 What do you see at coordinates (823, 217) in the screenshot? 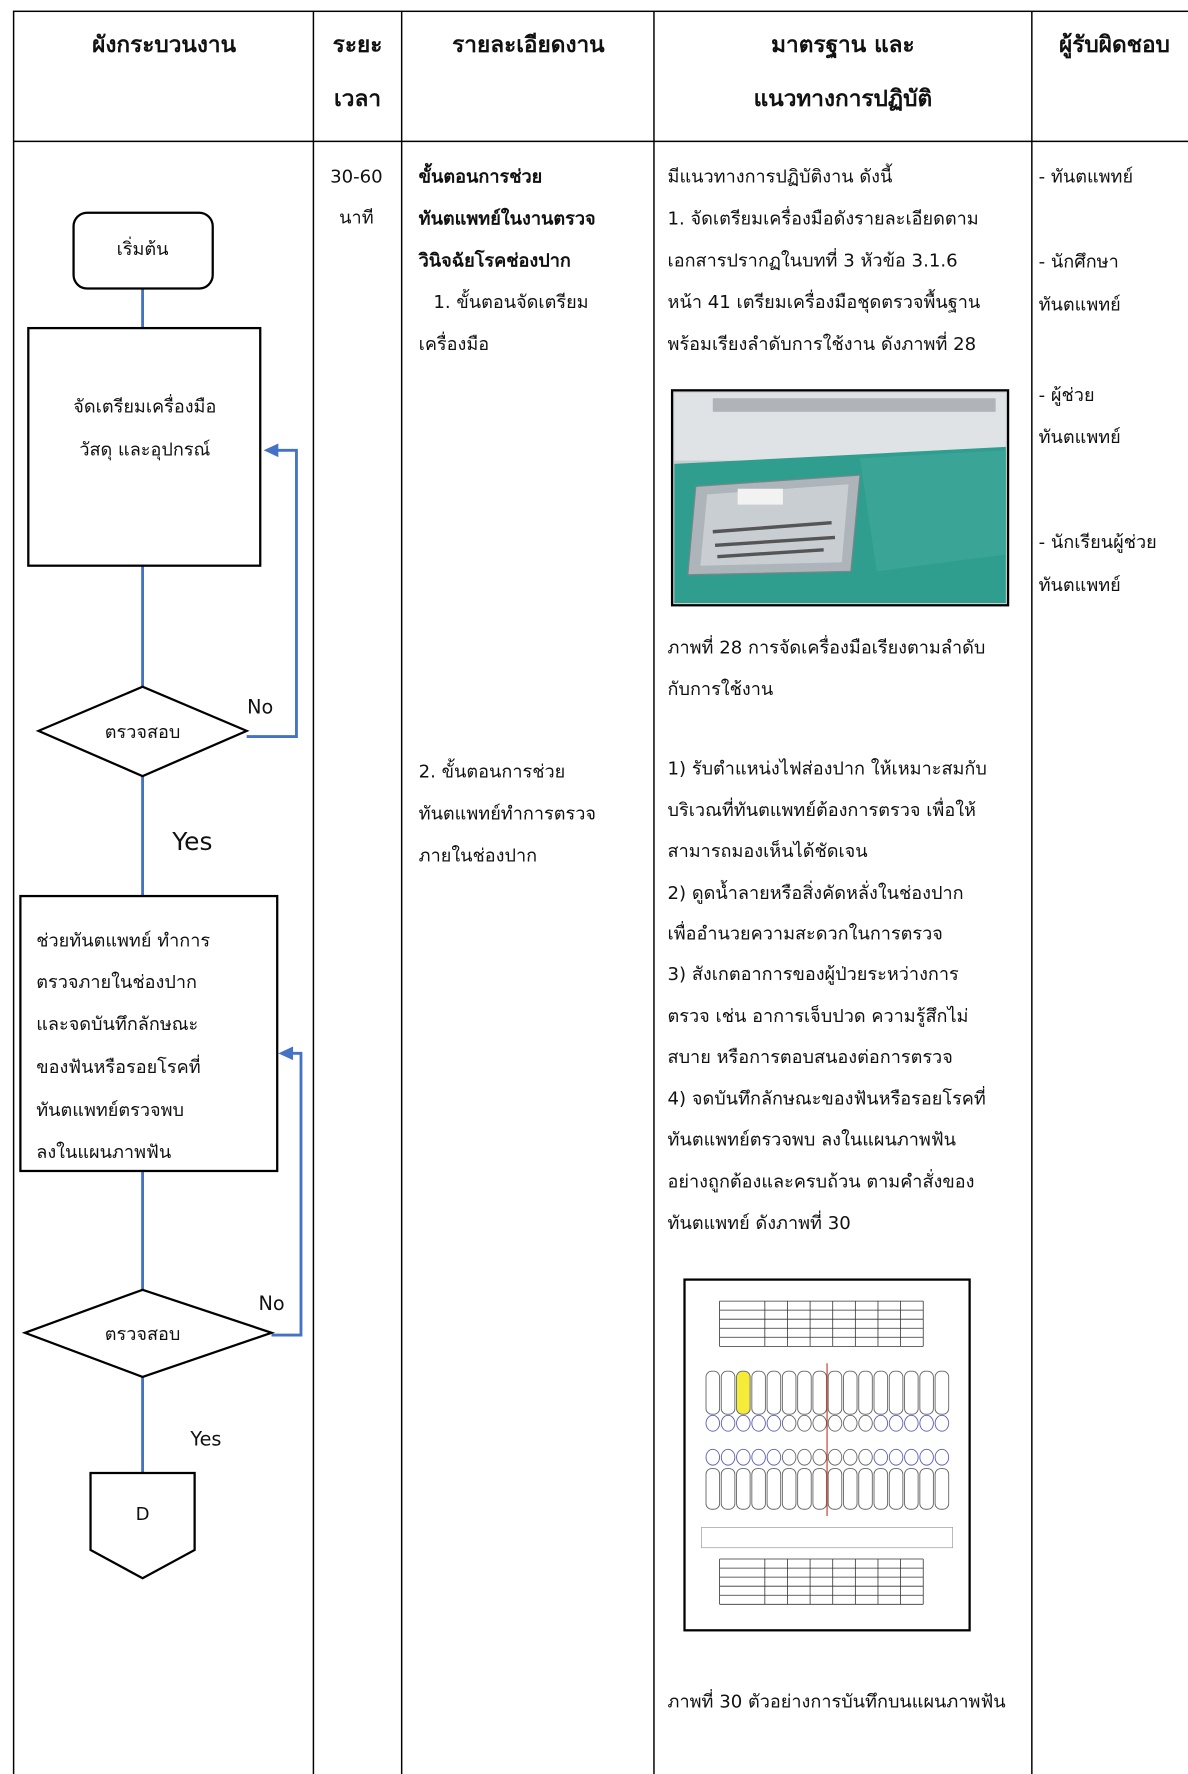
I see `standard-line: 1. จัดเตรียมเครื่องมือดังรายละเอียดตาม` at bounding box center [823, 217].